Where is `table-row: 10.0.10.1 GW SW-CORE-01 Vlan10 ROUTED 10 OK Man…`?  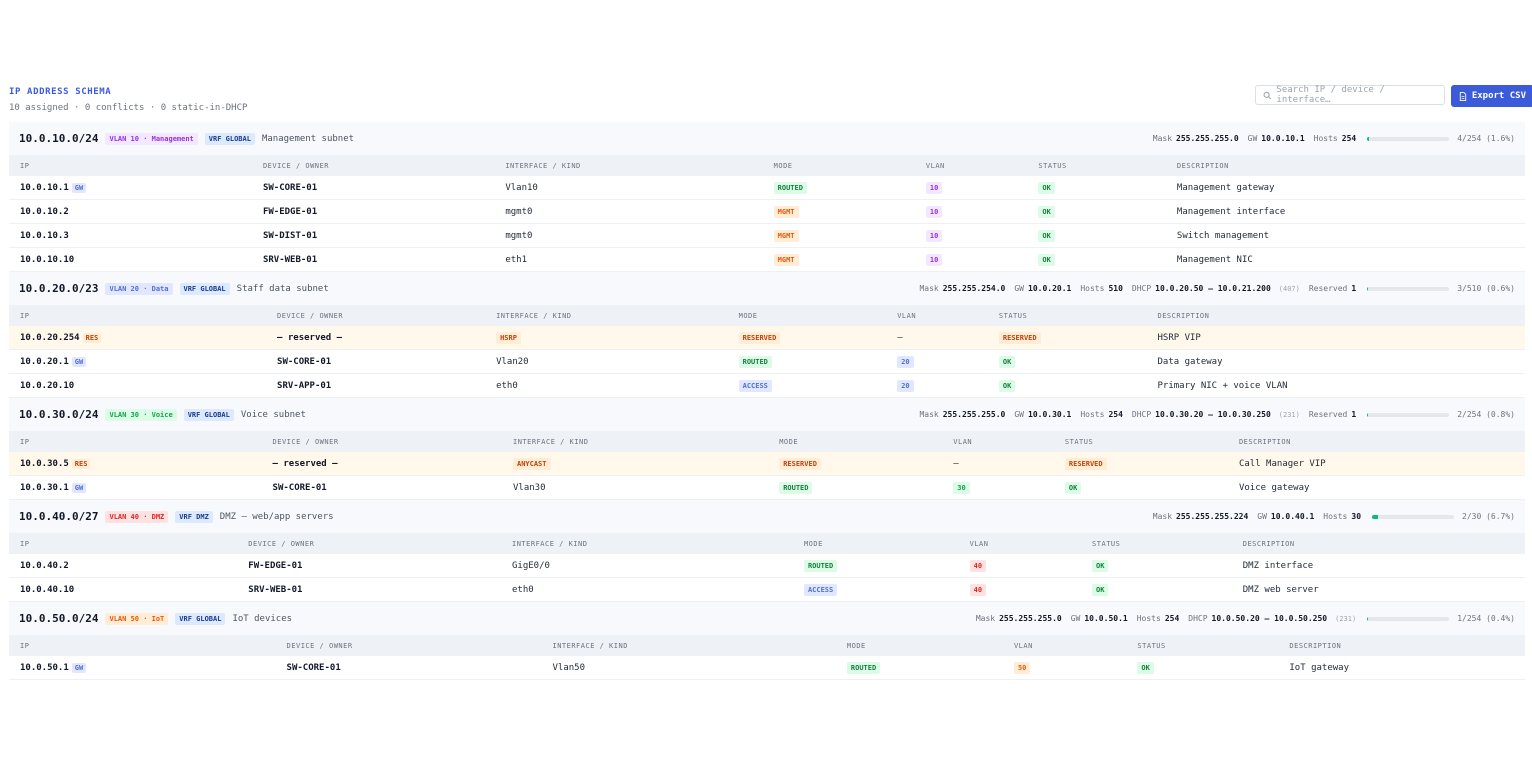 table-row: 10.0.10.1 GW SW-CORE-01 Vlan10 ROUTED 10 OK Man… is located at coordinates (767, 188).